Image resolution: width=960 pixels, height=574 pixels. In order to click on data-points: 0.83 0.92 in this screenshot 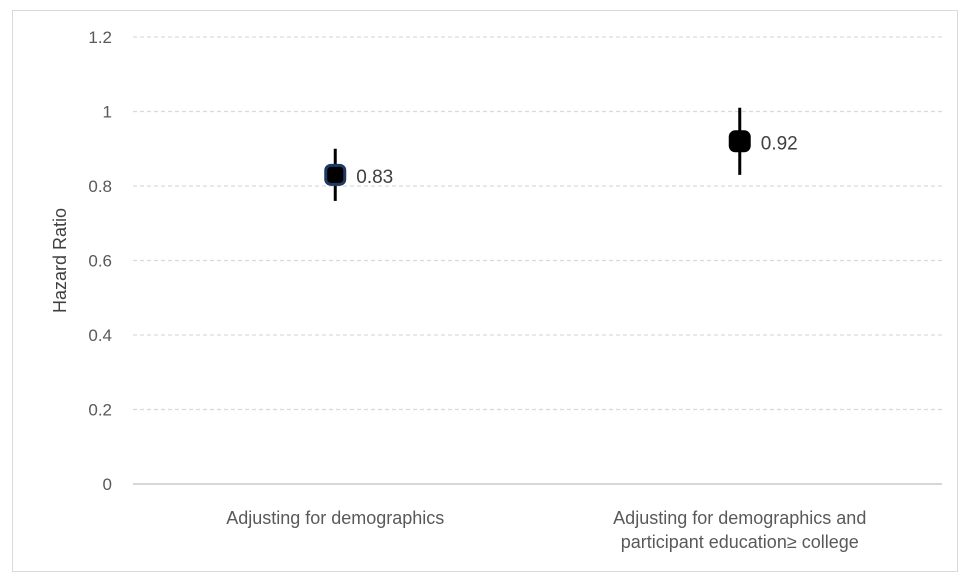, I will do `click(561, 154)`.